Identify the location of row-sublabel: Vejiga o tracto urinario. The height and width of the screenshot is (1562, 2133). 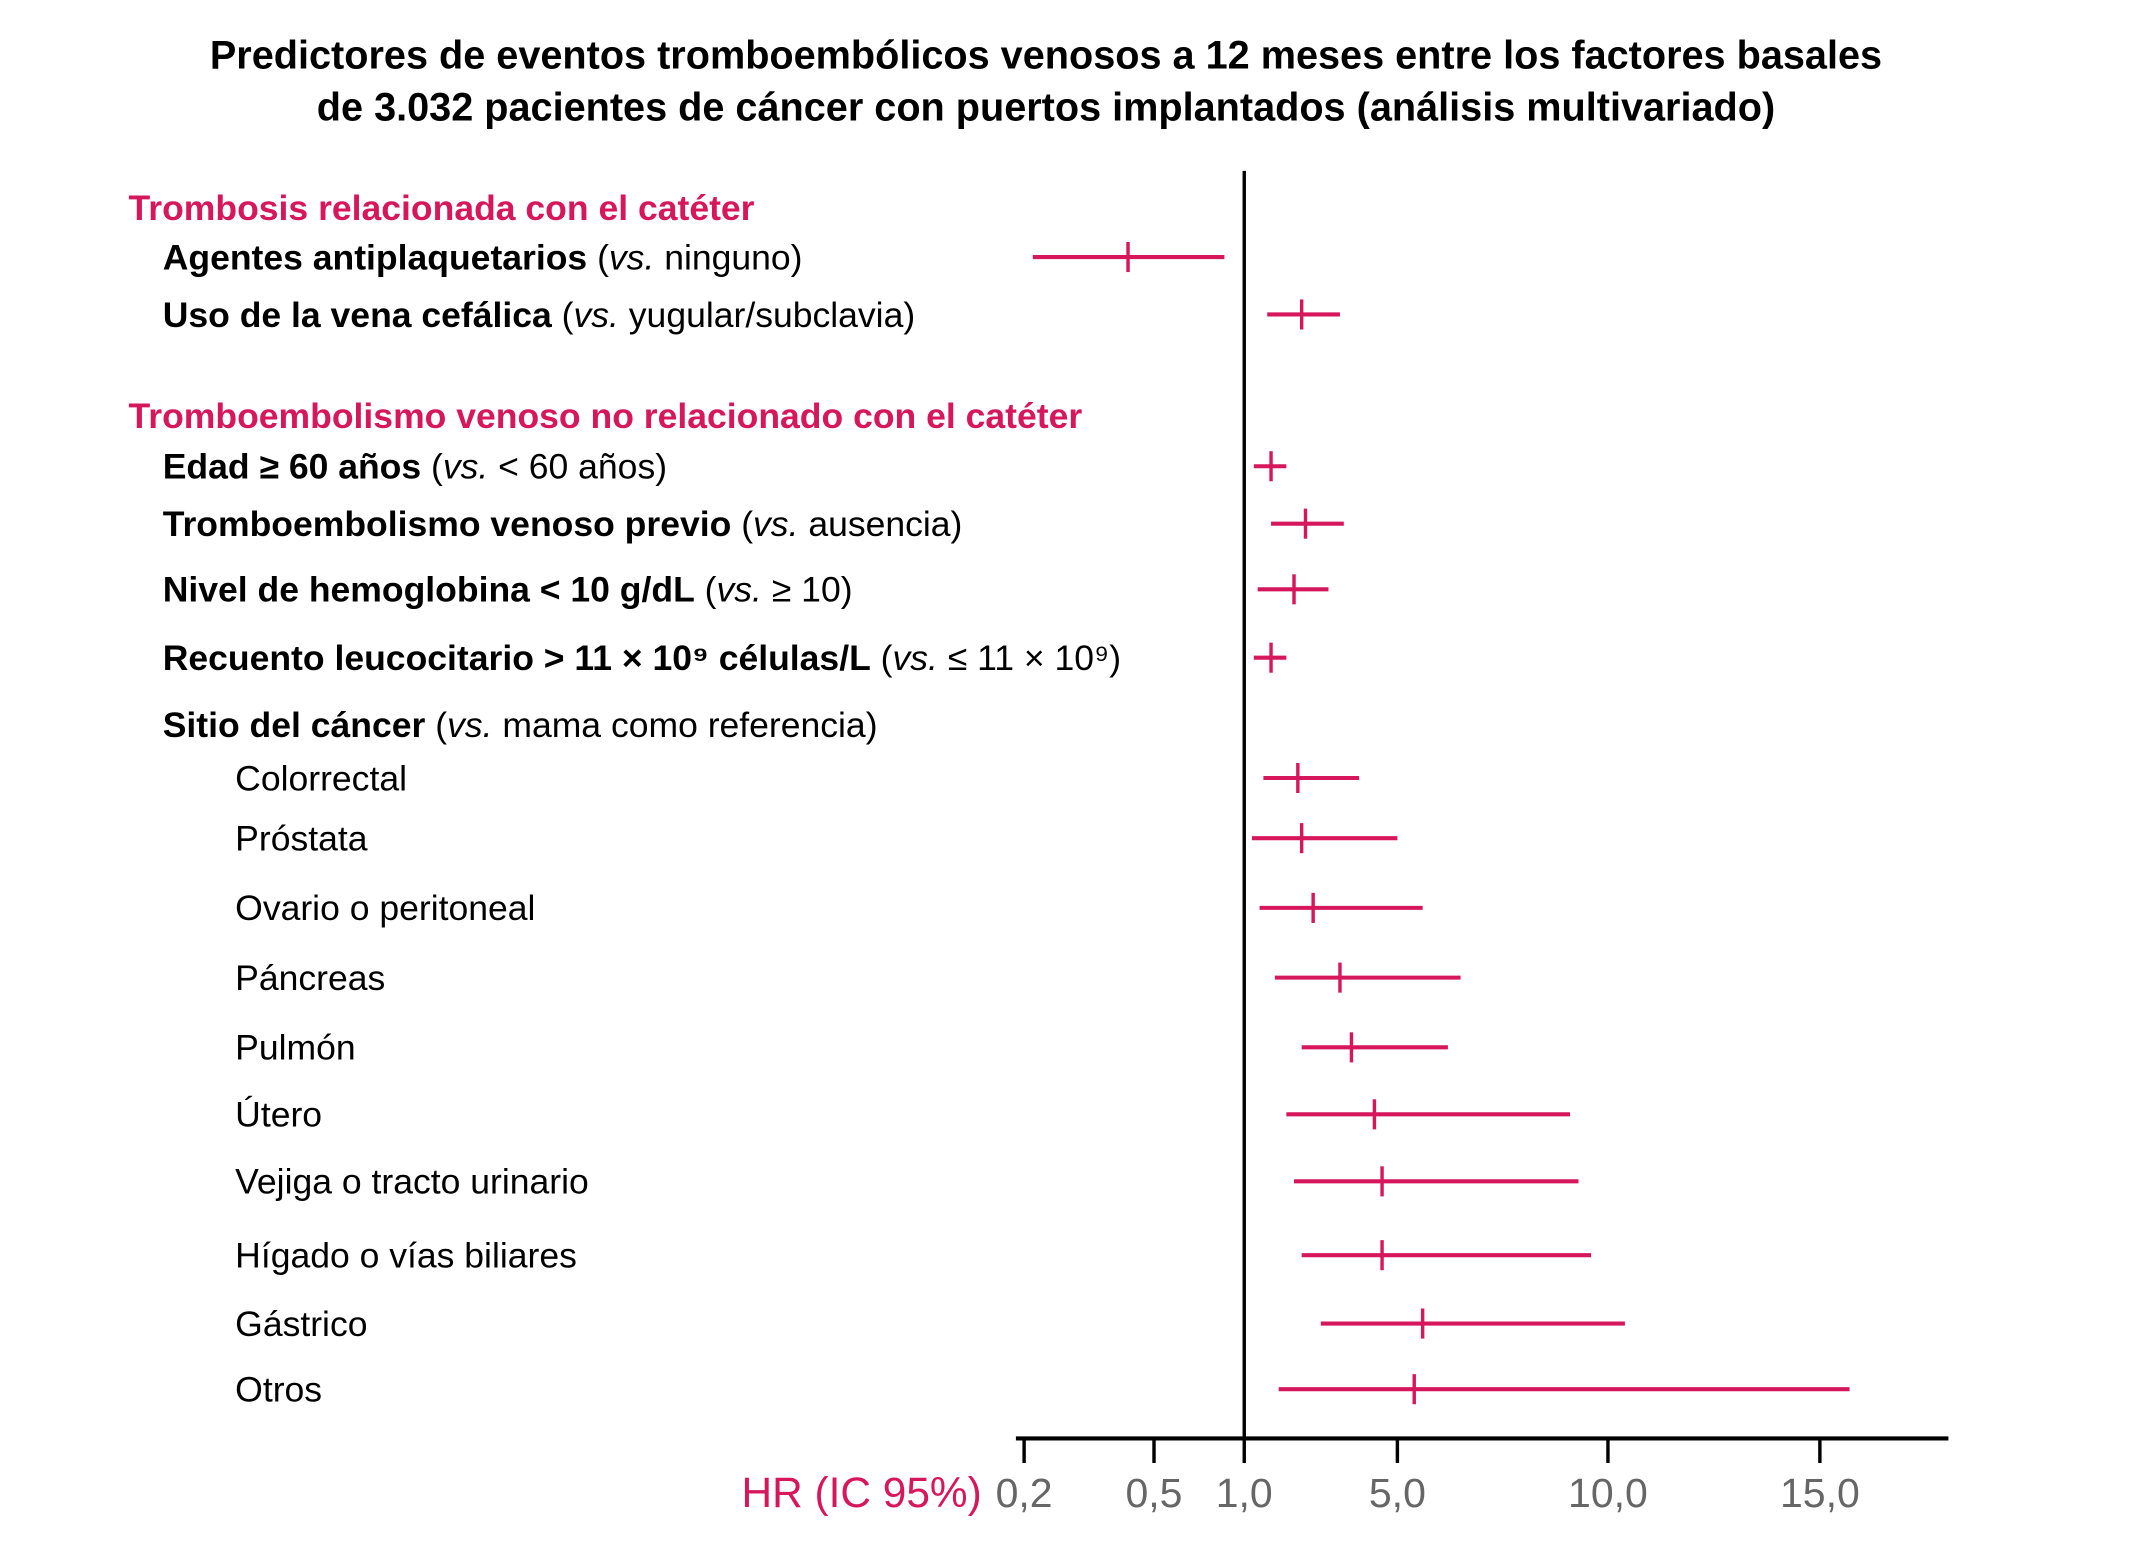
(412, 1182).